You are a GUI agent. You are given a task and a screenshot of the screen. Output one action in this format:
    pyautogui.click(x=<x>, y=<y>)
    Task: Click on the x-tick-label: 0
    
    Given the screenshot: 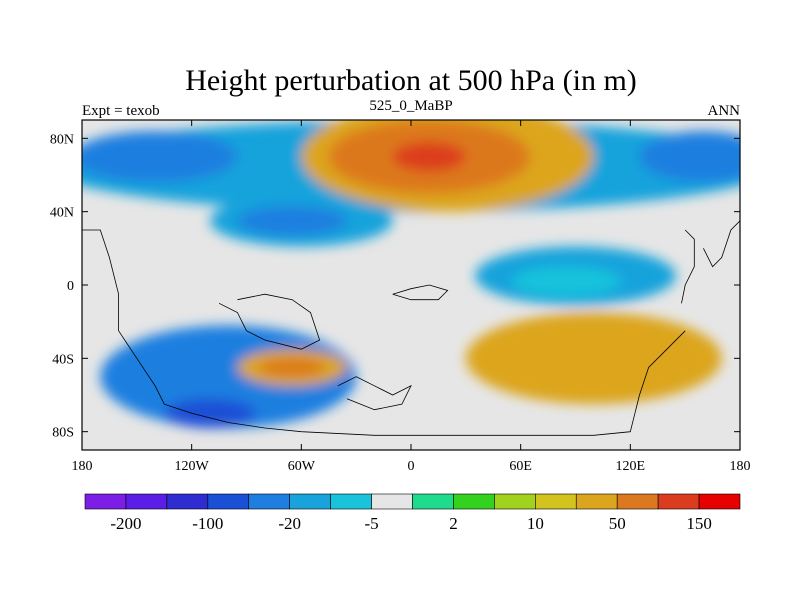 What is the action you would take?
    pyautogui.click(x=411, y=466)
    